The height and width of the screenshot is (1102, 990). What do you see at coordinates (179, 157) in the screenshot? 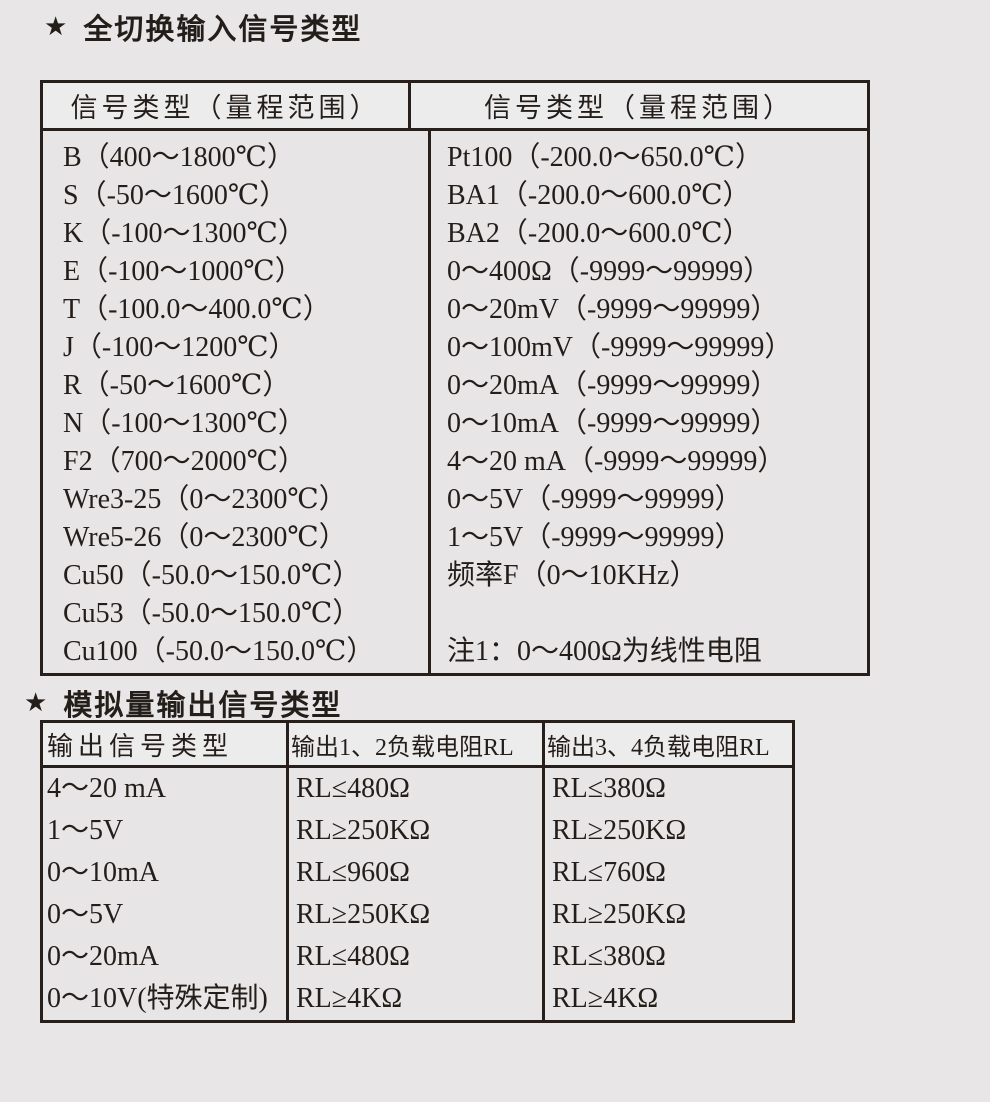
I see `signal-item: B（400～1800℃）` at bounding box center [179, 157].